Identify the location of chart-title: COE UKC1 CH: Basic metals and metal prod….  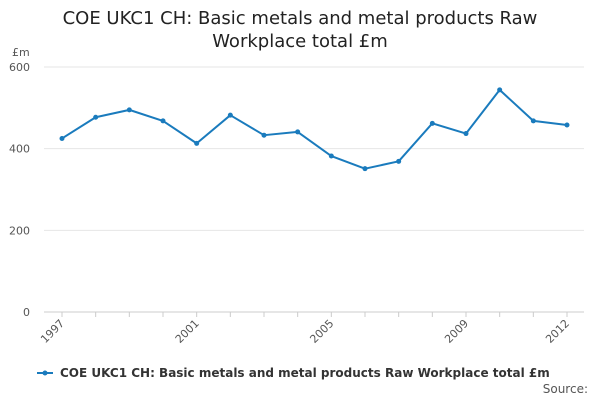
(300, 30).